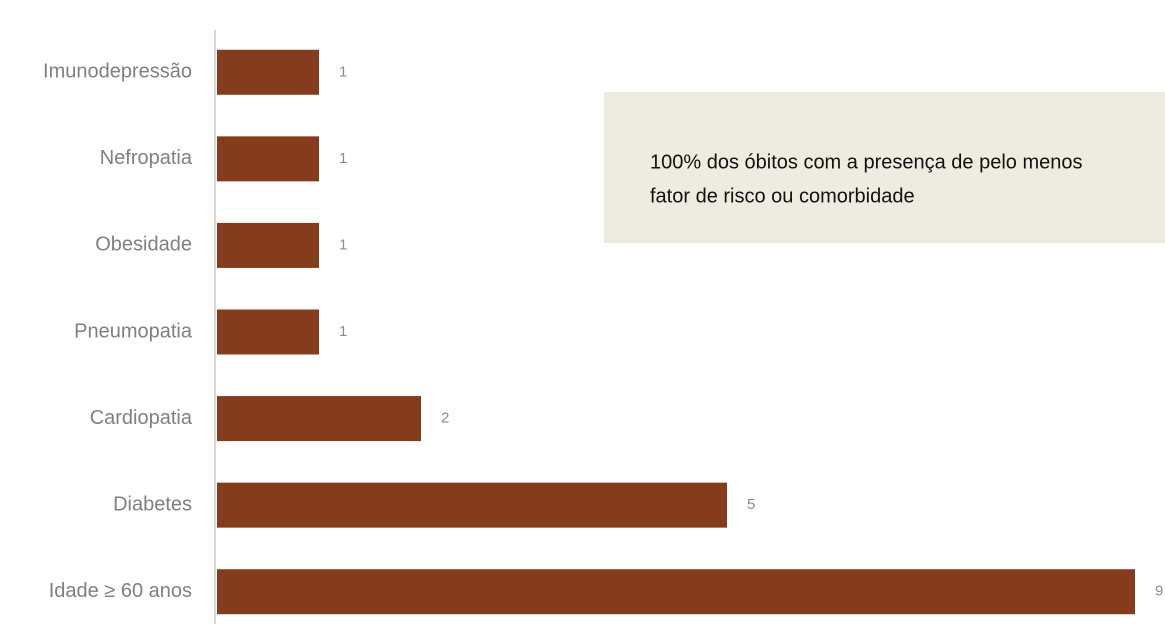  I want to click on y-tick-label: Idade ≥ 60 anos, so click(120, 591).